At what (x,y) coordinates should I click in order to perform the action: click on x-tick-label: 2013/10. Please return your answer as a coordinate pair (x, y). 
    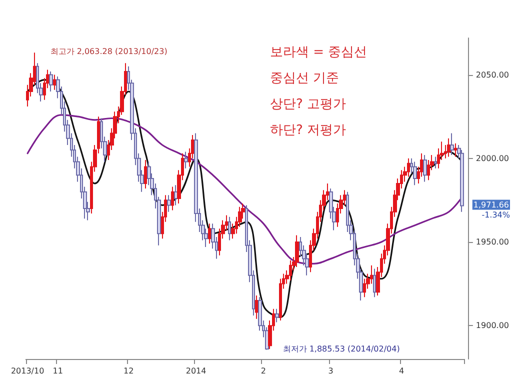
    Looking at the image, I should click on (27, 371).